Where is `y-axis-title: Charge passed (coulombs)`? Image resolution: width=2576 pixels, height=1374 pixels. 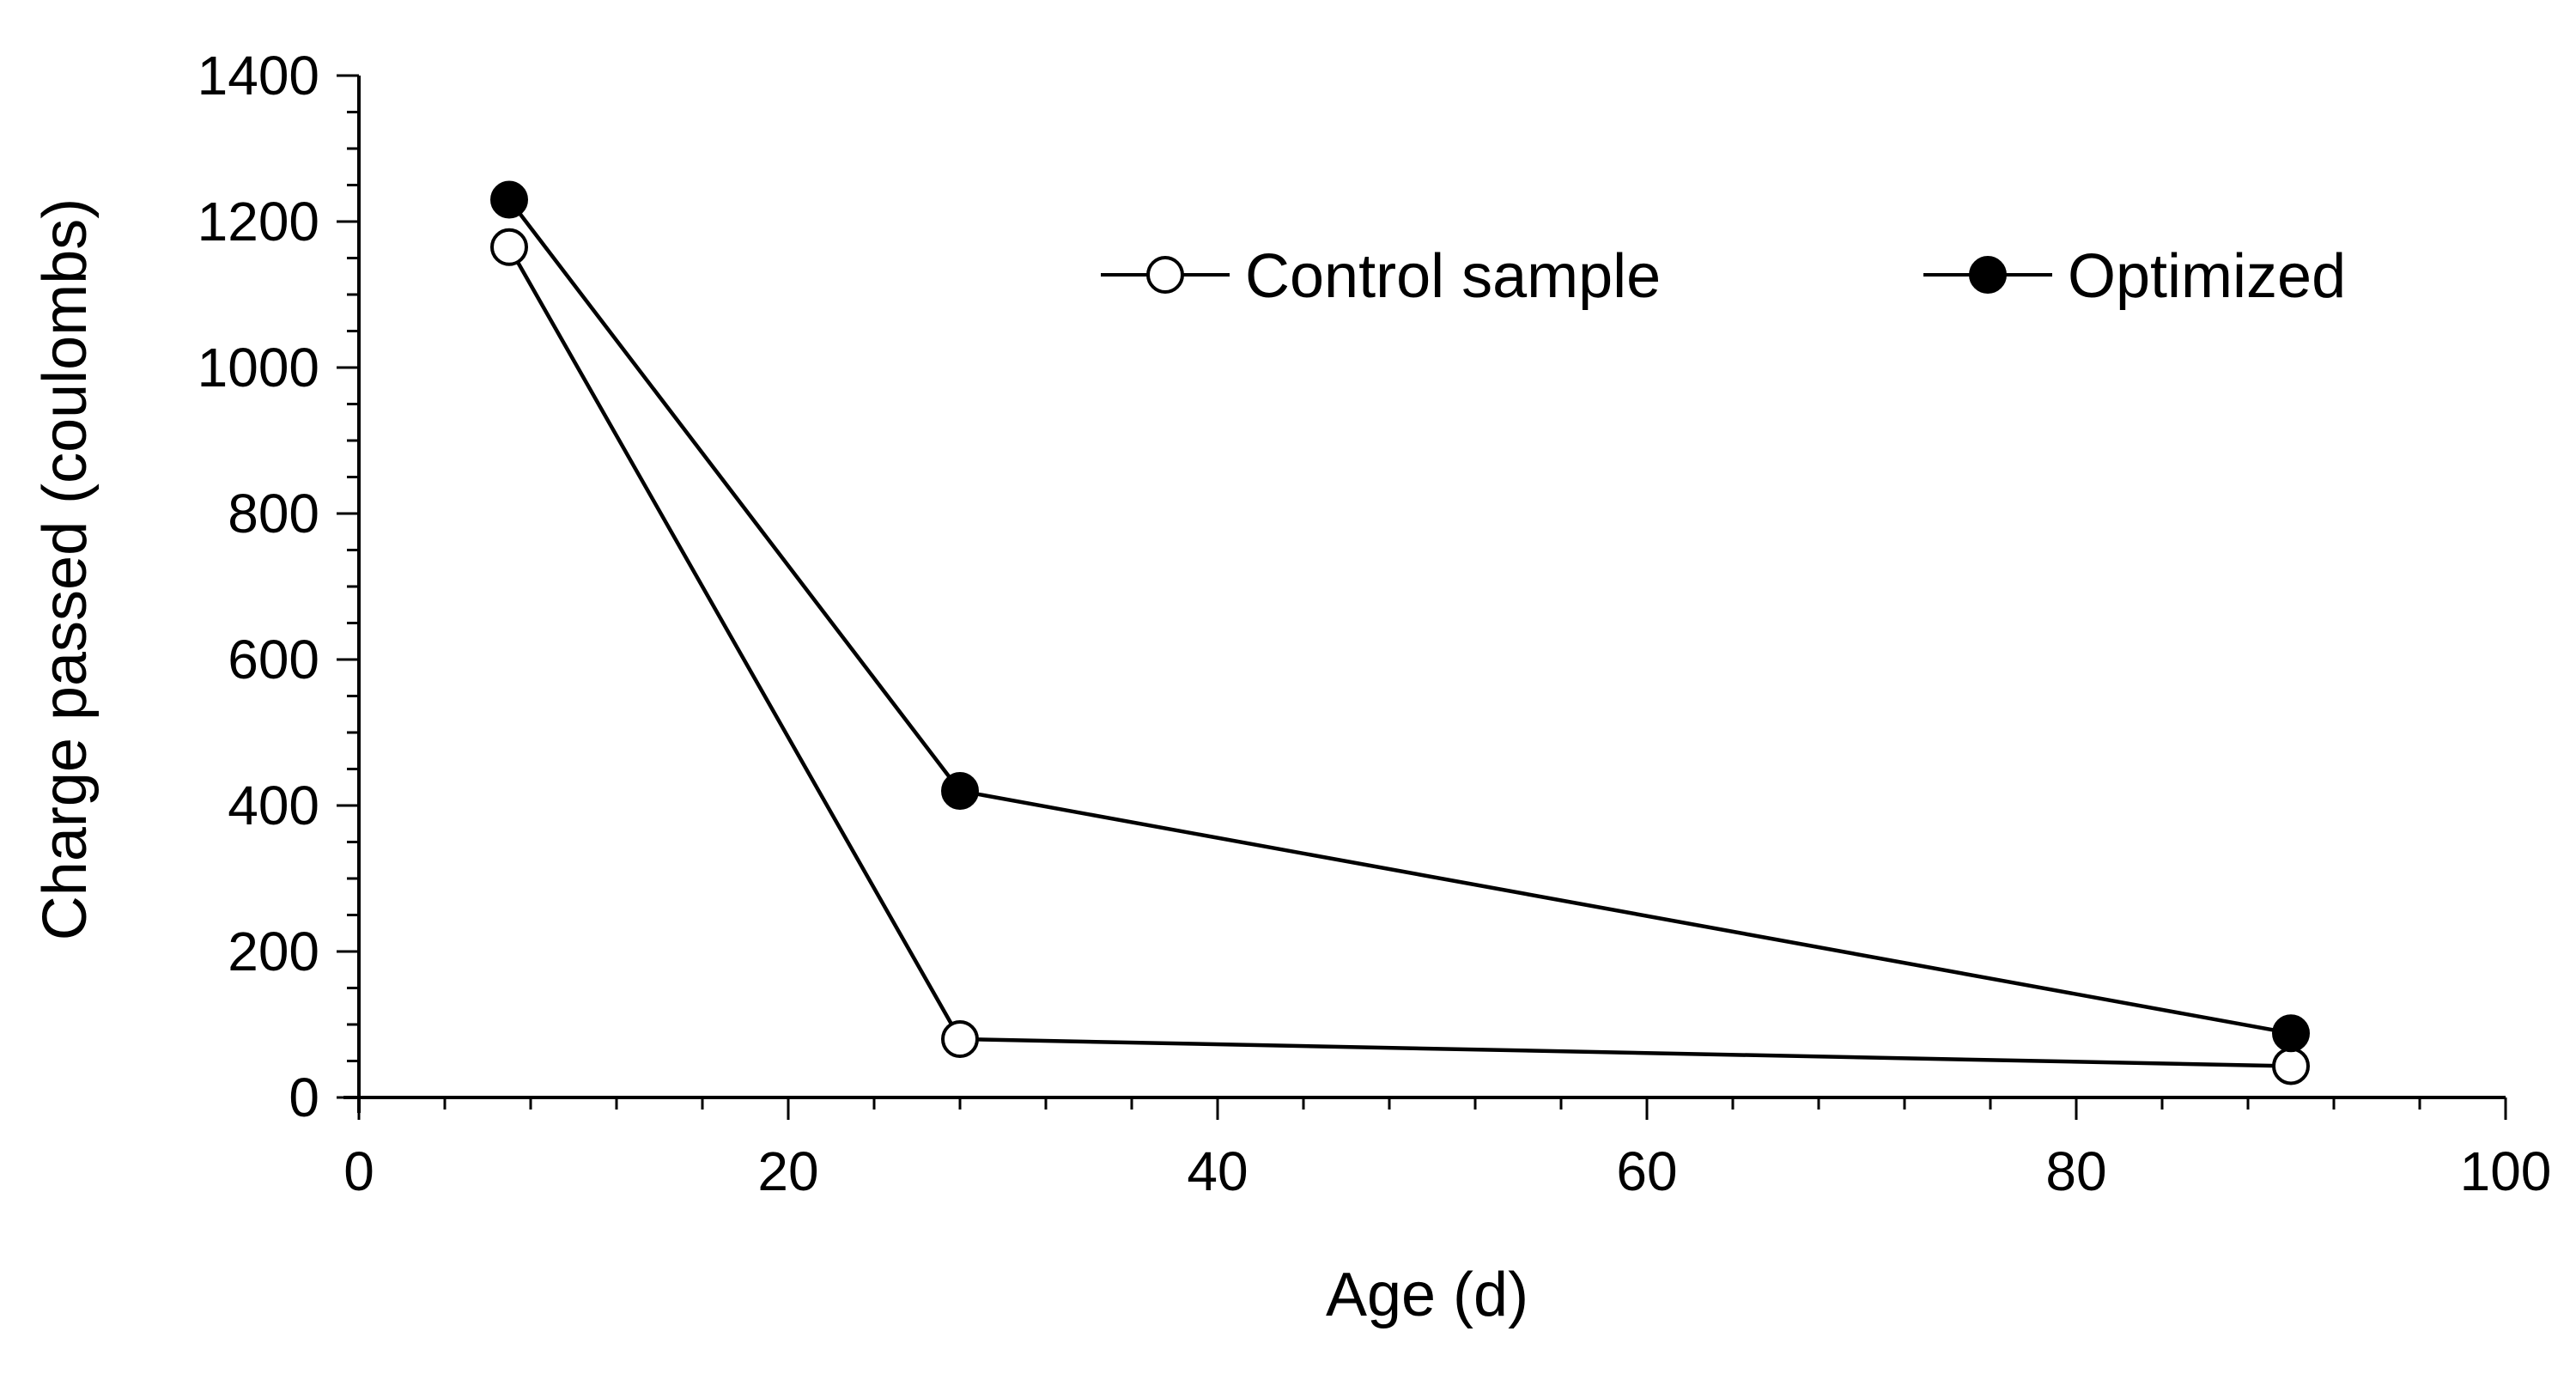
y-axis-title: Charge passed (coulombs) is located at coordinates (66, 569).